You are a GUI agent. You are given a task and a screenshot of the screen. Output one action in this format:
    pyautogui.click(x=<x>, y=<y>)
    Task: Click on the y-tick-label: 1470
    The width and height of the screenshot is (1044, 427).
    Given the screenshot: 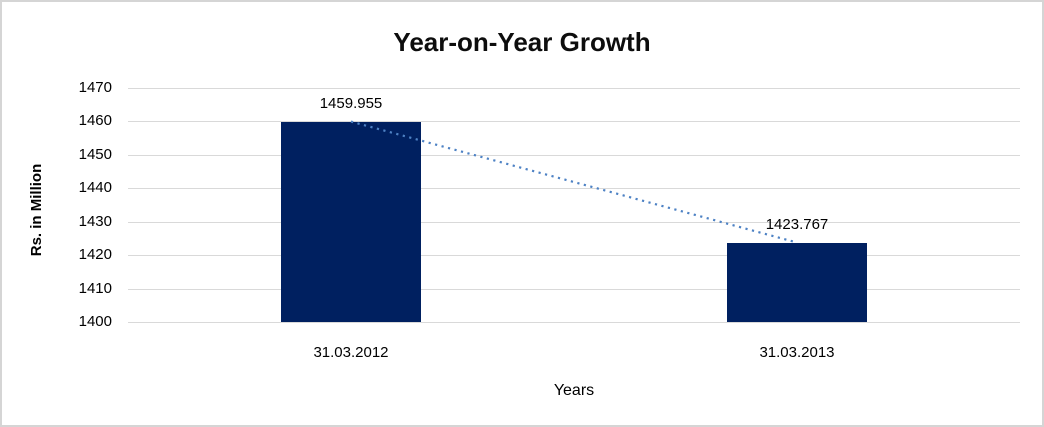 What is the action you would take?
    pyautogui.click(x=95, y=87)
    